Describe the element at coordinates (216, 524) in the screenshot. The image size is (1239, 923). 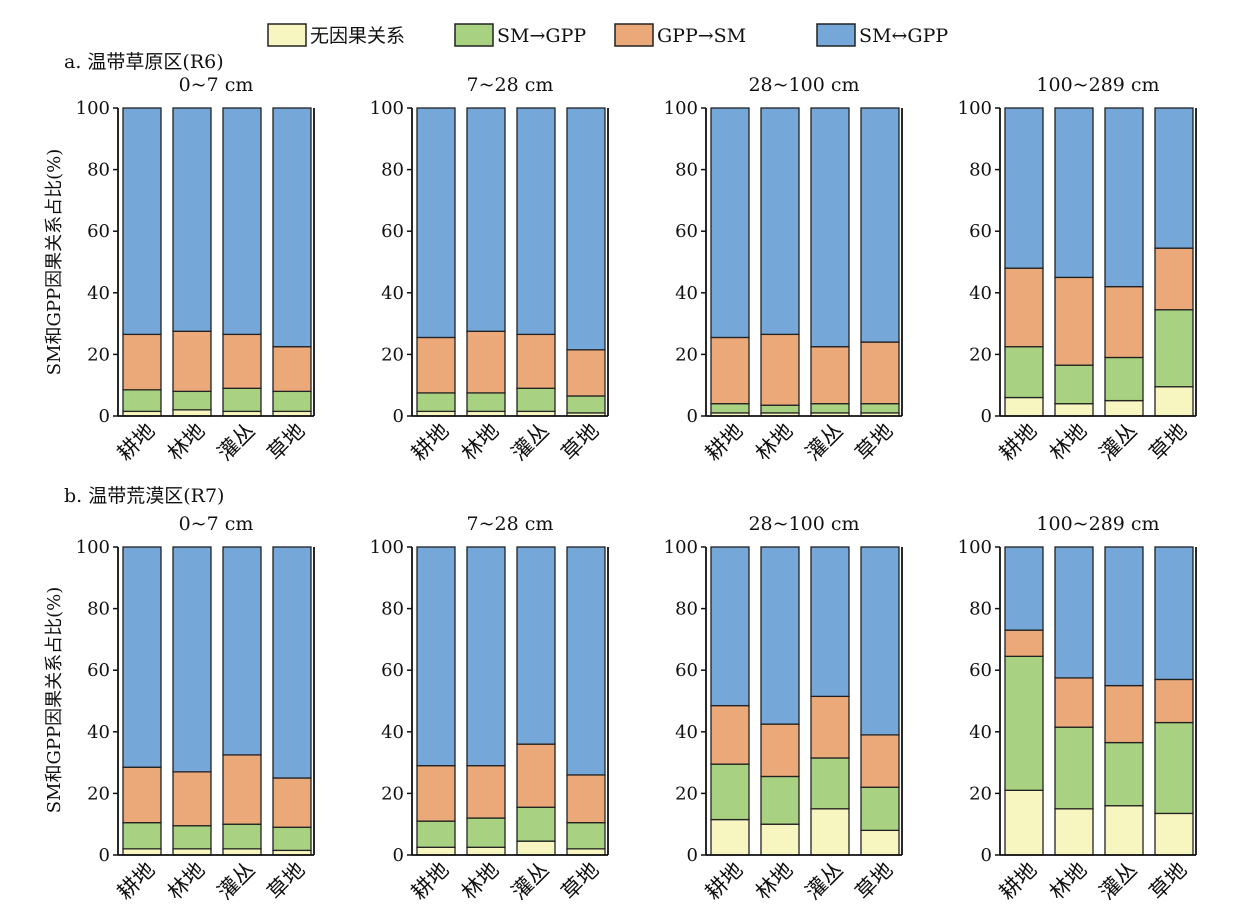
I see `chart-title: 0~7 cm` at that location.